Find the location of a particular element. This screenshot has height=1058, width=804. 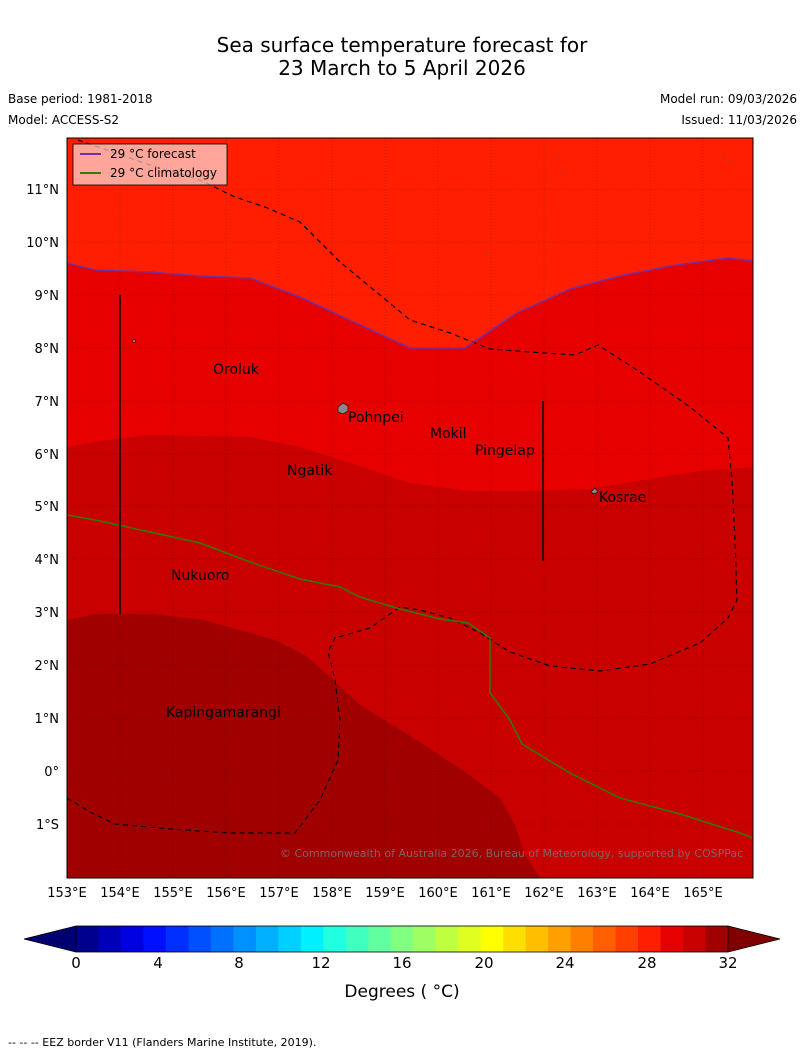

lat-tick-label: 0° is located at coordinates (51, 772).